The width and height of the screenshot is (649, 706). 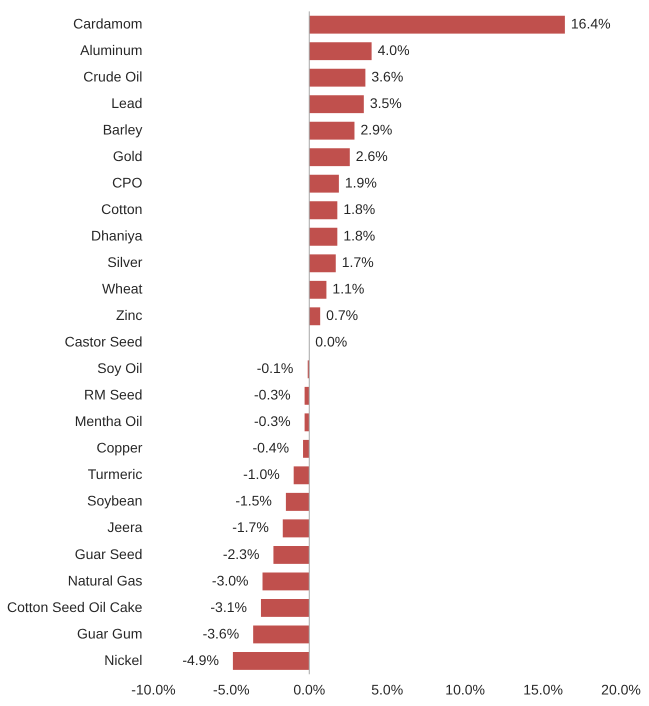 What do you see at coordinates (275, 368) in the screenshot?
I see `data-label: -0.1%` at bounding box center [275, 368].